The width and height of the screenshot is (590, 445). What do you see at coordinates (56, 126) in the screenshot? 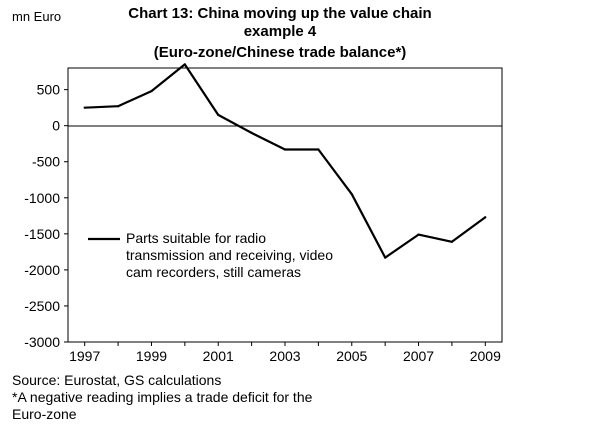
I see `y-tick-label: 0` at bounding box center [56, 126].